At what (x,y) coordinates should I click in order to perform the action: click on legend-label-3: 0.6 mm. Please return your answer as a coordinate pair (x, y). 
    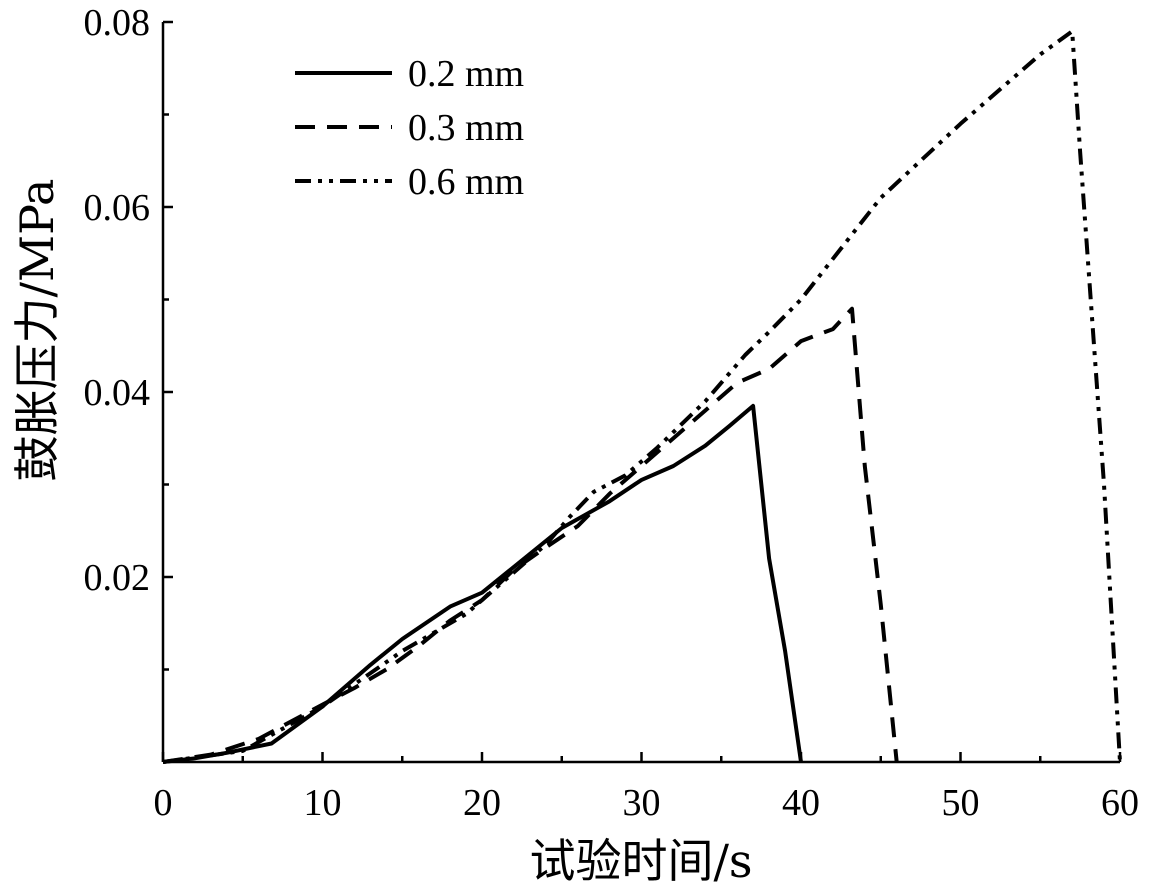
    Looking at the image, I should click on (466, 182).